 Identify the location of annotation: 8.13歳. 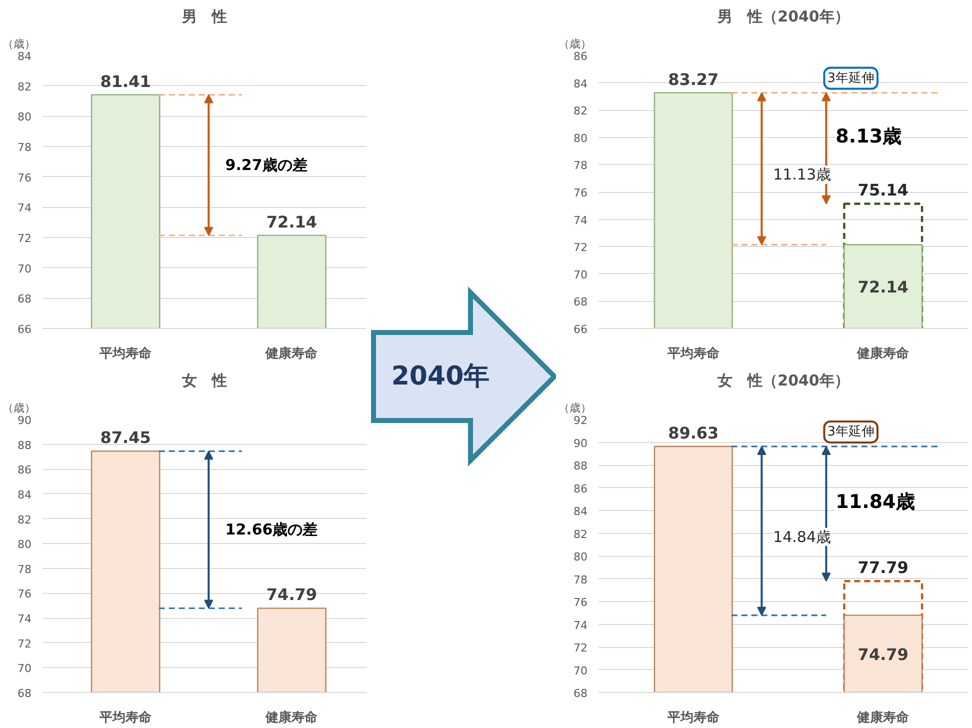
(869, 136).